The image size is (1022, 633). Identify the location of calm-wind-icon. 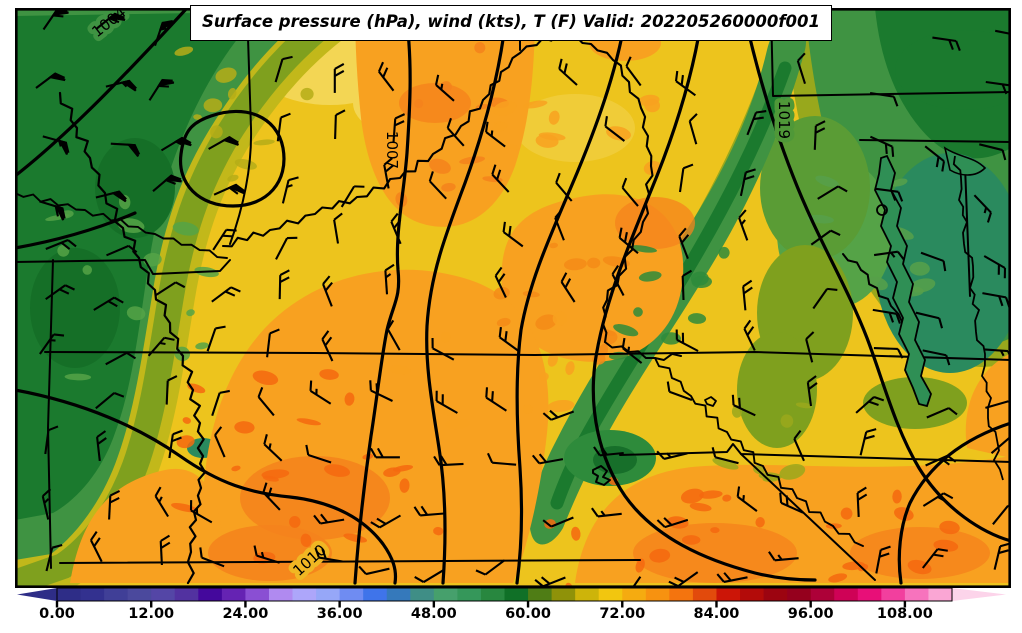
(882, 210).